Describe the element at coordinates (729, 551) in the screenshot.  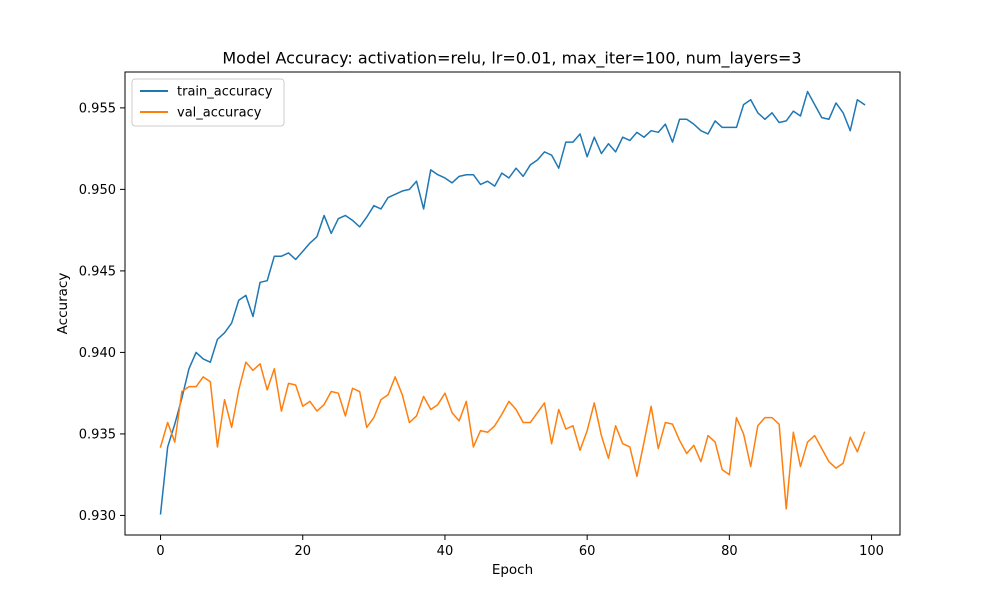
I see `x-tick-label: 80` at that location.